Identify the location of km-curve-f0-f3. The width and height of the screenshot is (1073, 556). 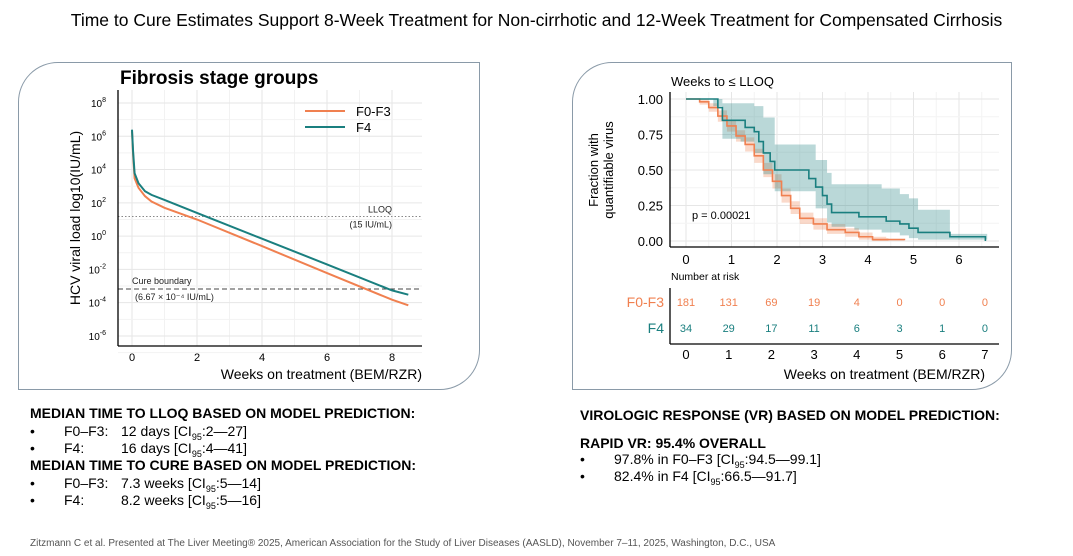
(796, 169).